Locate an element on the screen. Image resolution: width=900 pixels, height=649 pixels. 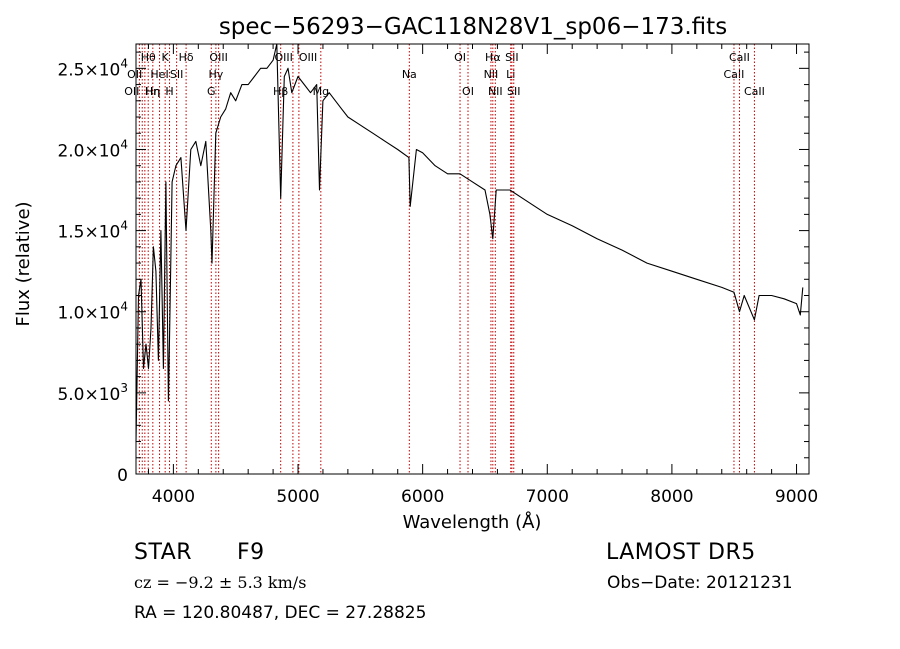
line-marker-label: Hη is located at coordinates (152, 91).